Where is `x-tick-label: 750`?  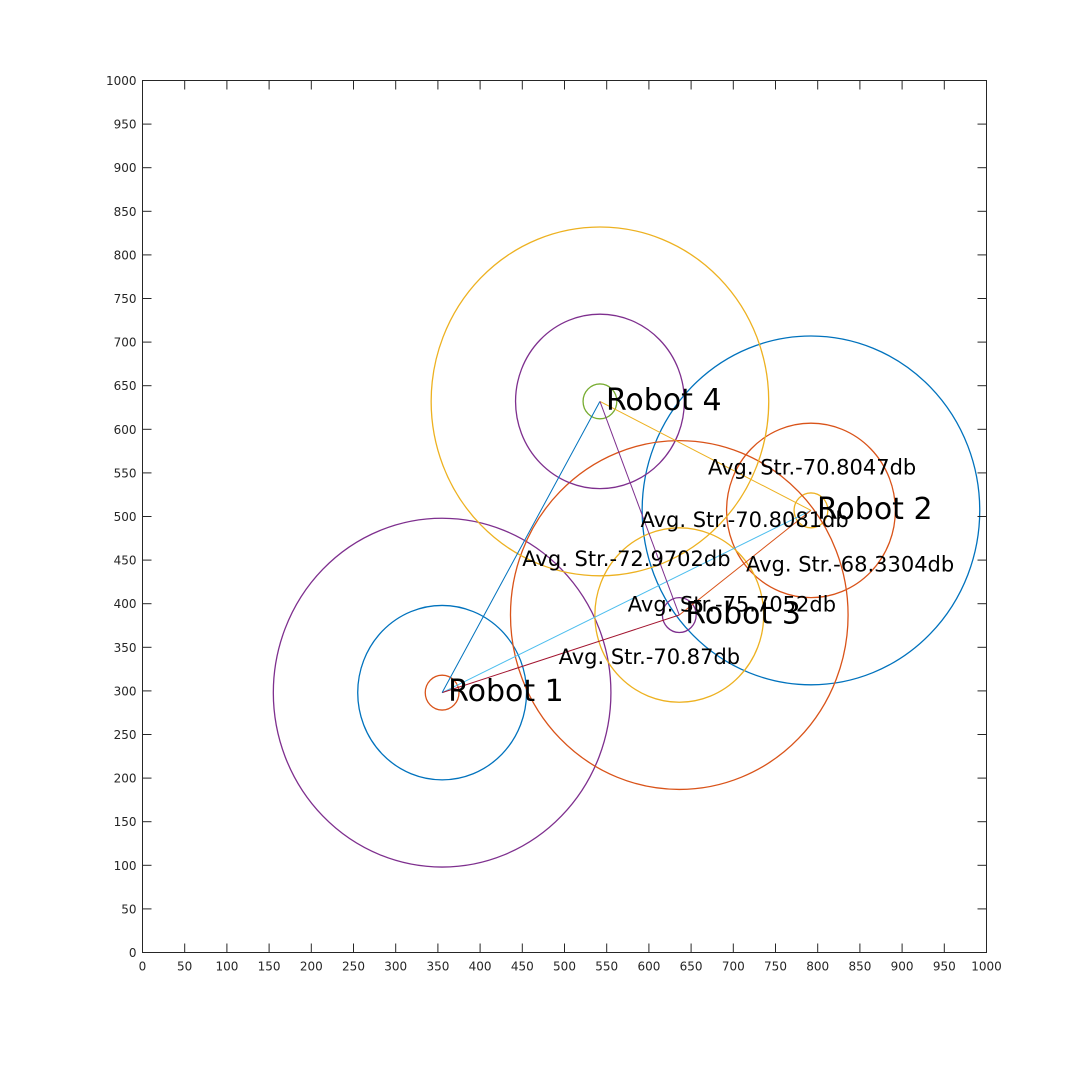 x-tick-label: 750 is located at coordinates (775, 967).